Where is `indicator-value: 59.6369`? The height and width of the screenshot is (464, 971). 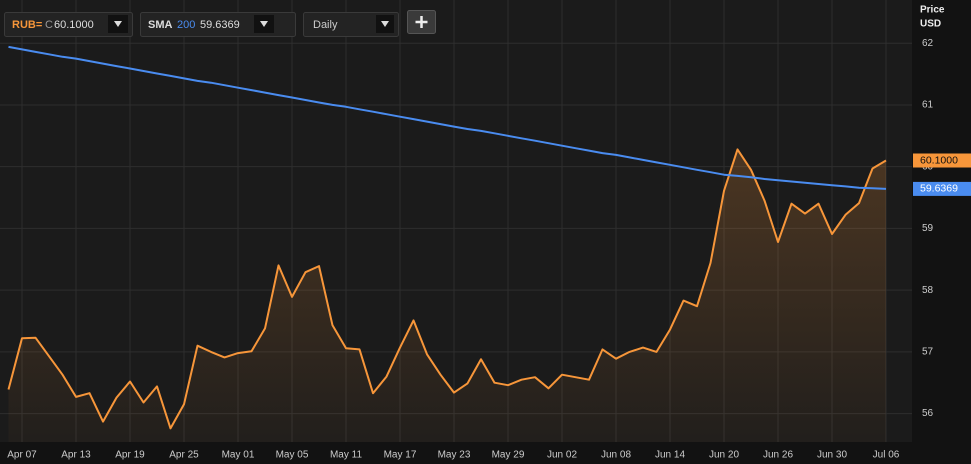 indicator-value: 59.6369 is located at coordinates (220, 25).